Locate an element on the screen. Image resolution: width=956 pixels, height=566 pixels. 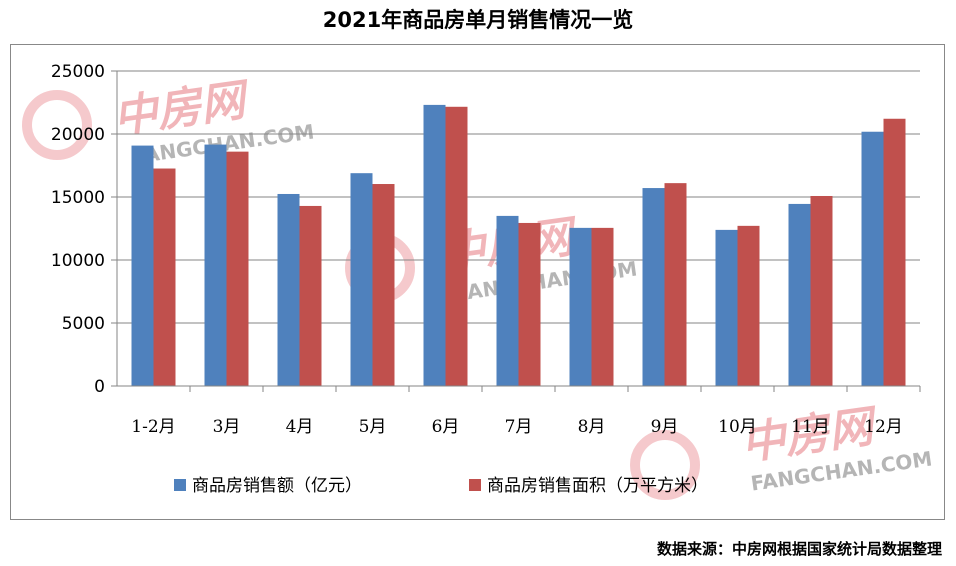
y-tick-label: 25000 is located at coordinates (78, 72).